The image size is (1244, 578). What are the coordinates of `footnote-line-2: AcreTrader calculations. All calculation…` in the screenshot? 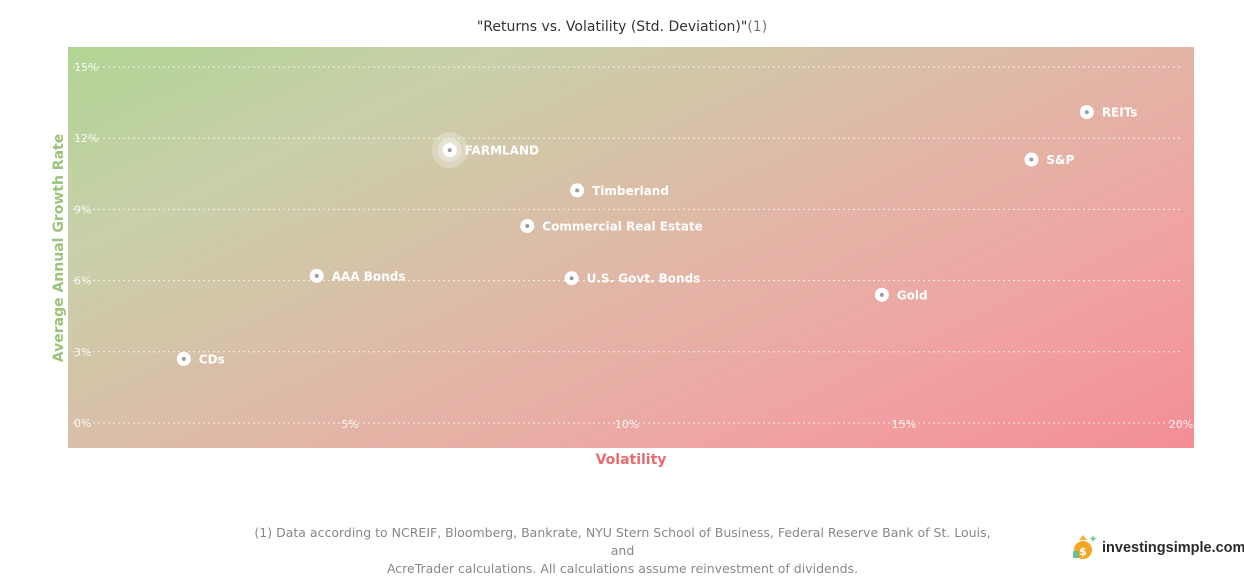 It's located at (622, 568).